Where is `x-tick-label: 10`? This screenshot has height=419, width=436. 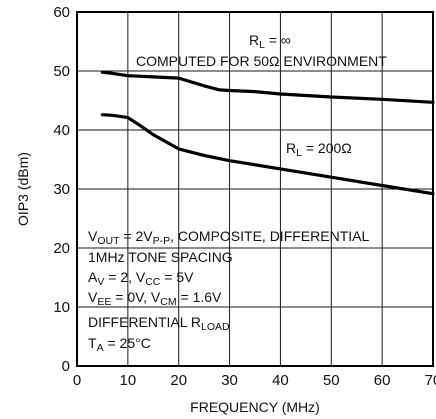 x-tick-label: 10 is located at coordinates (128, 380).